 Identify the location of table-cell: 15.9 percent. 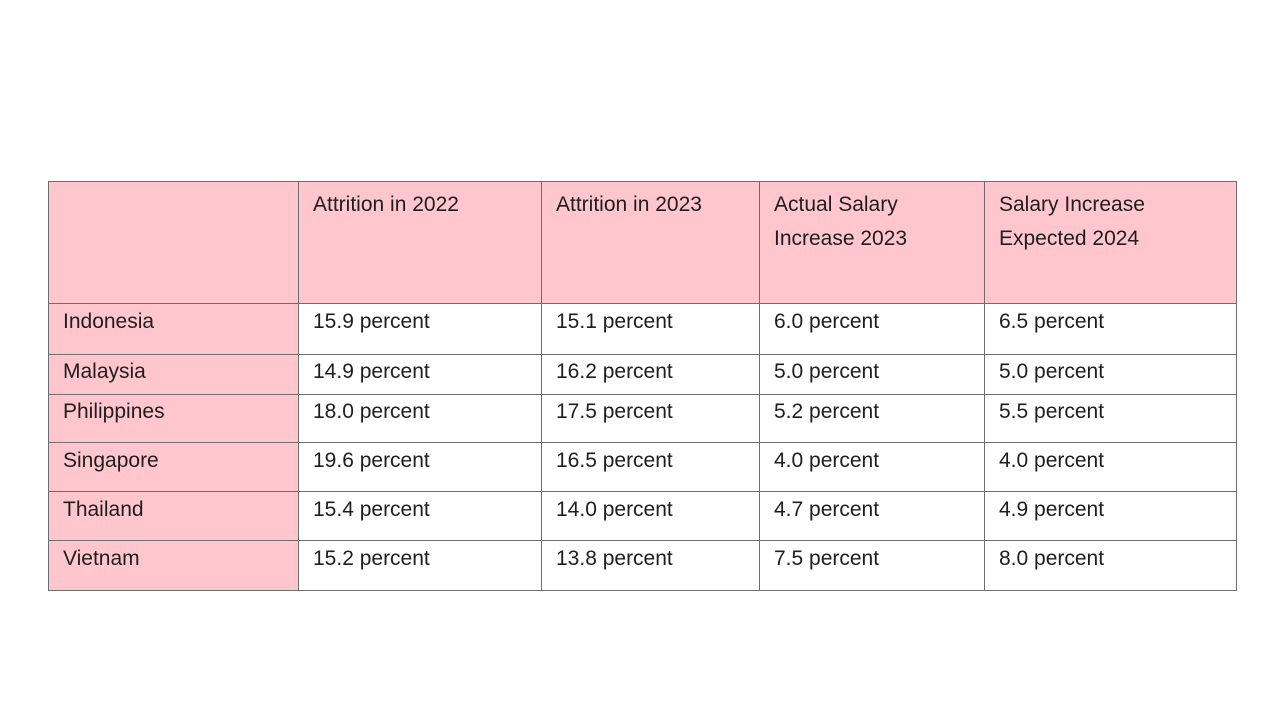
(420, 329).